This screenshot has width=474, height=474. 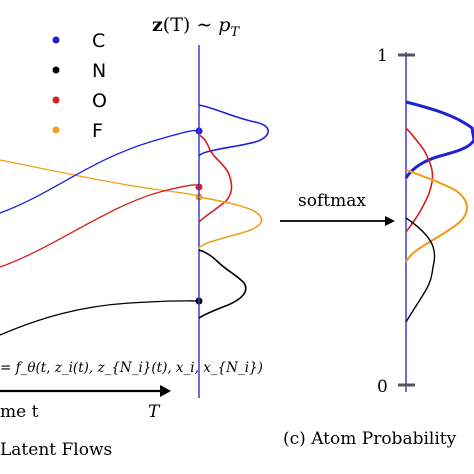 What do you see at coordinates (419, 180) in the screenshot?
I see `prob-density-o` at bounding box center [419, 180].